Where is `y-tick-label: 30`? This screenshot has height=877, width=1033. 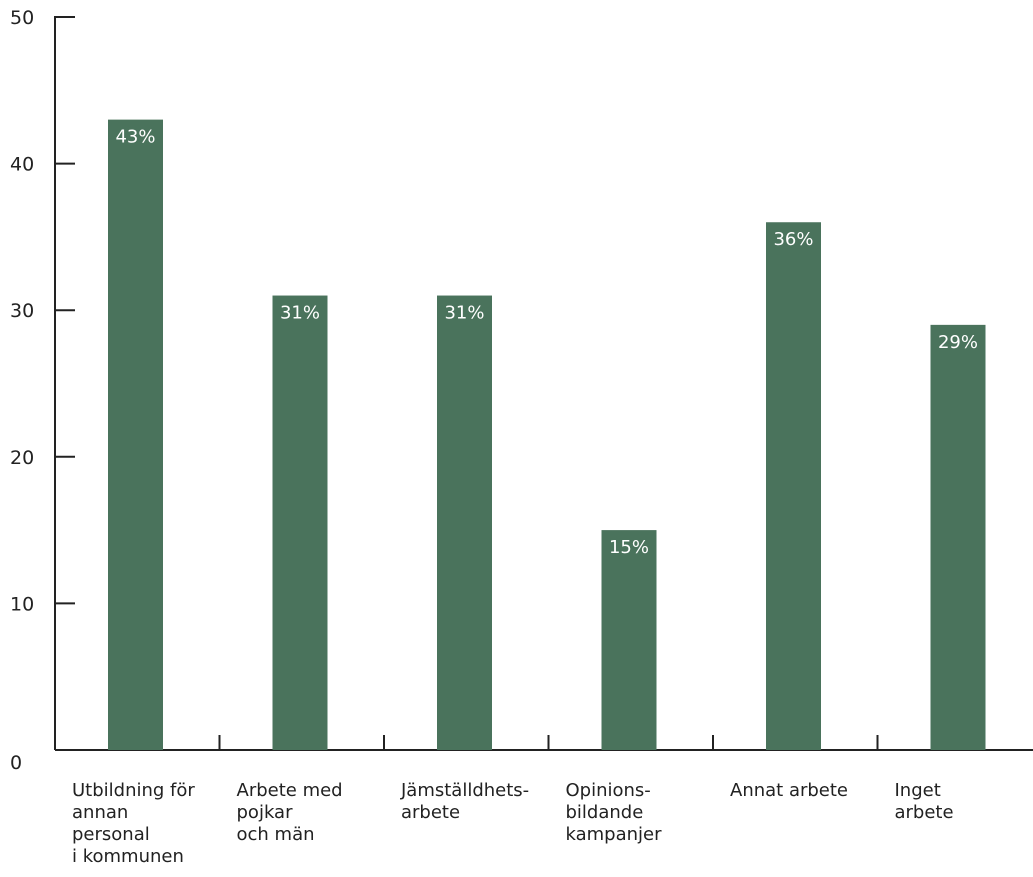
y-tick-label: 30 is located at coordinates (22, 311).